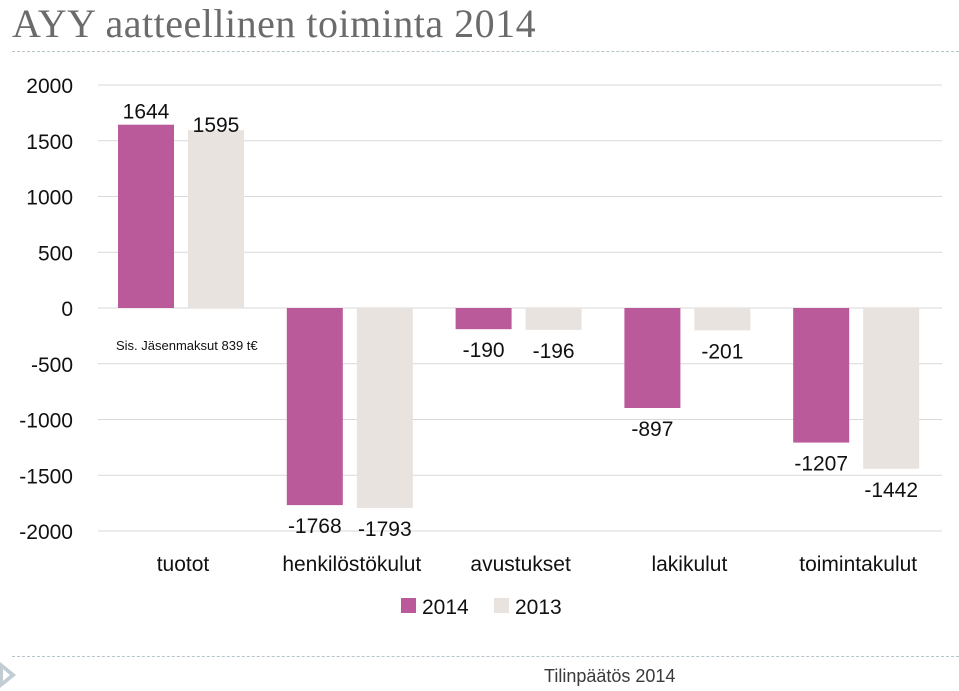 This screenshot has width=959, height=691. What do you see at coordinates (216, 125) in the screenshot?
I see `data-label: 1595` at bounding box center [216, 125].